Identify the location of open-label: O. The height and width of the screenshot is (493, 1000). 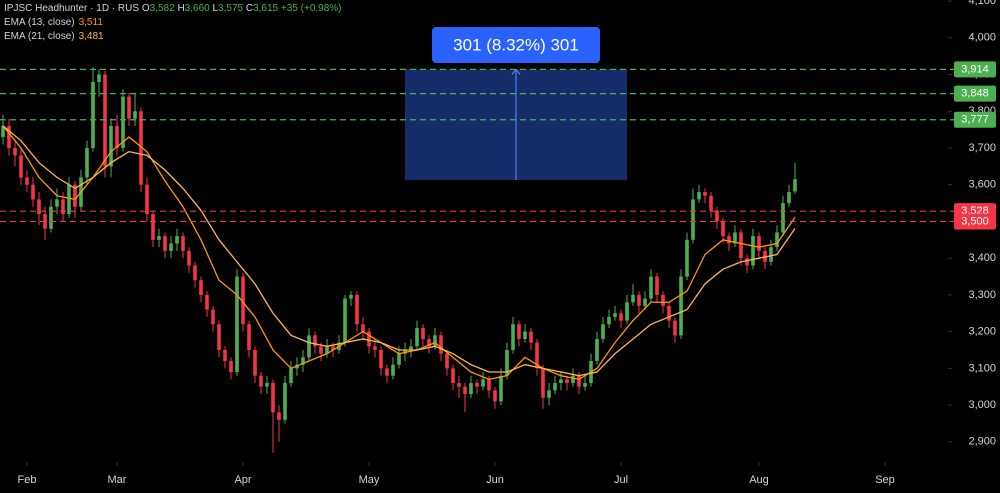
(145, 8).